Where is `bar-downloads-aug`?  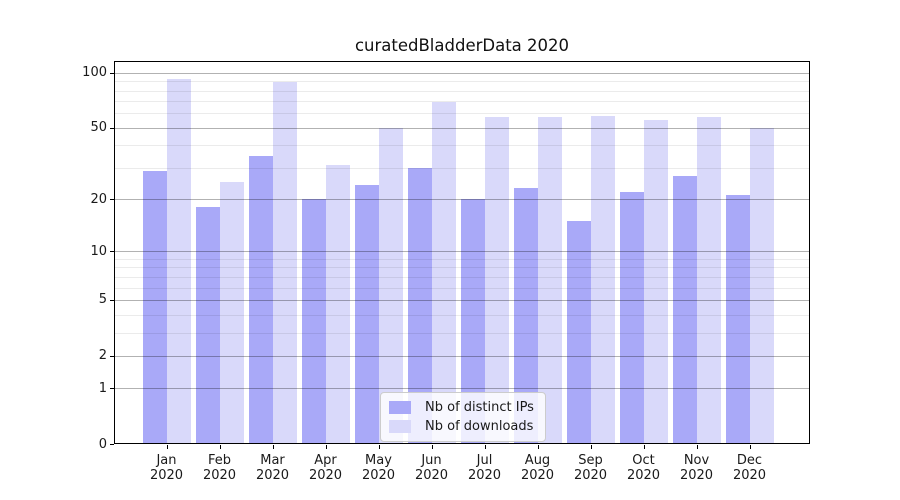 bar-downloads-aug is located at coordinates (549, 280).